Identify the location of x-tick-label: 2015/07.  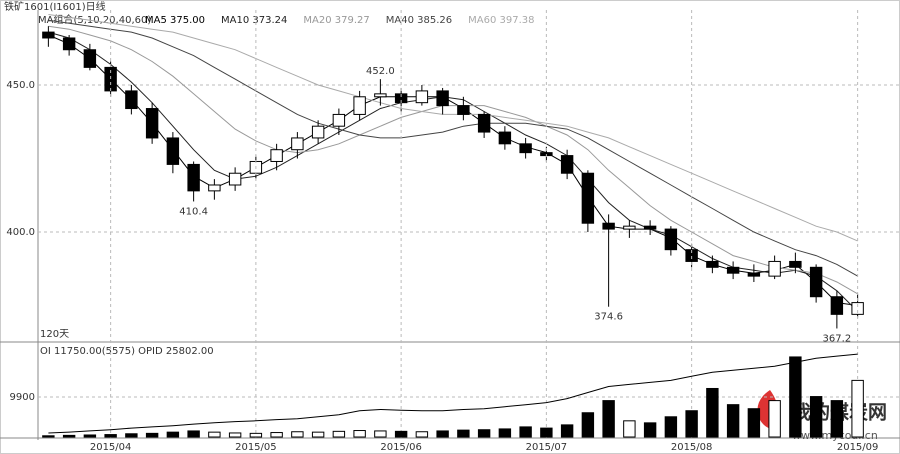
(547, 447).